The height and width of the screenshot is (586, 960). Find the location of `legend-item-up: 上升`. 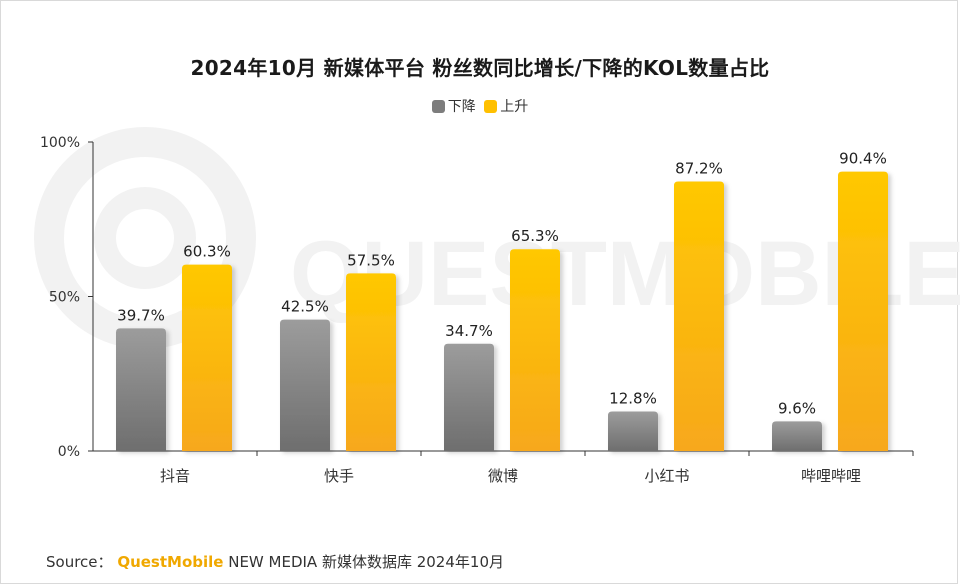

legend-item-up: 上升 is located at coordinates (506, 106).